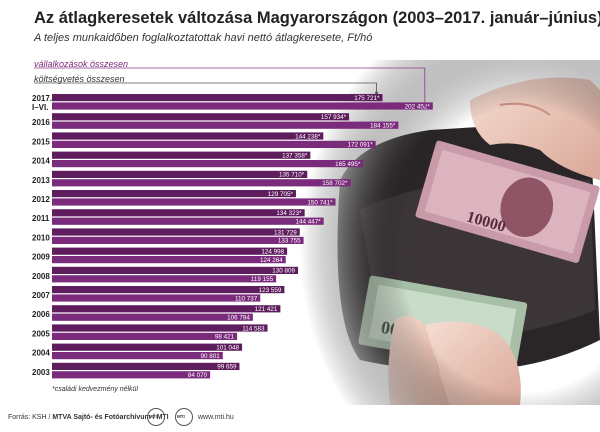 This screenshot has width=600, height=432. What do you see at coordinates (281, 194) in the screenshot?
I see `data-label: 129 705*` at bounding box center [281, 194].